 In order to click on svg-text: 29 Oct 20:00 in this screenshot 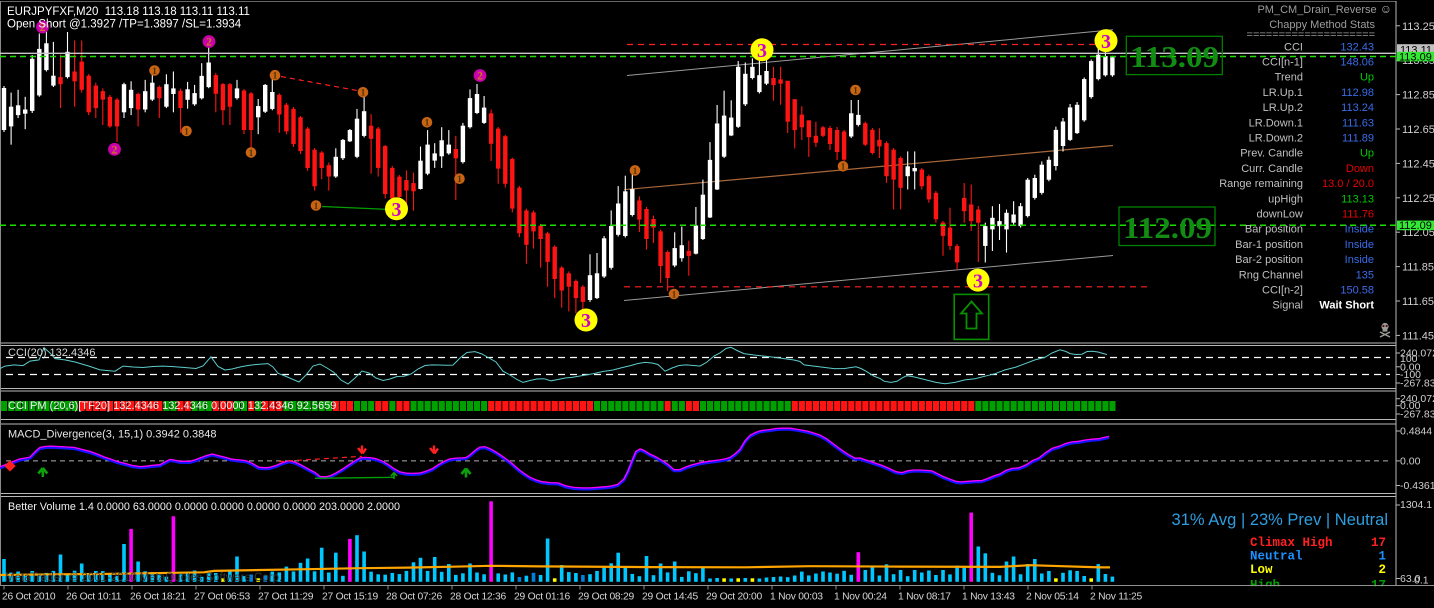, I will do `click(734, 597)`.